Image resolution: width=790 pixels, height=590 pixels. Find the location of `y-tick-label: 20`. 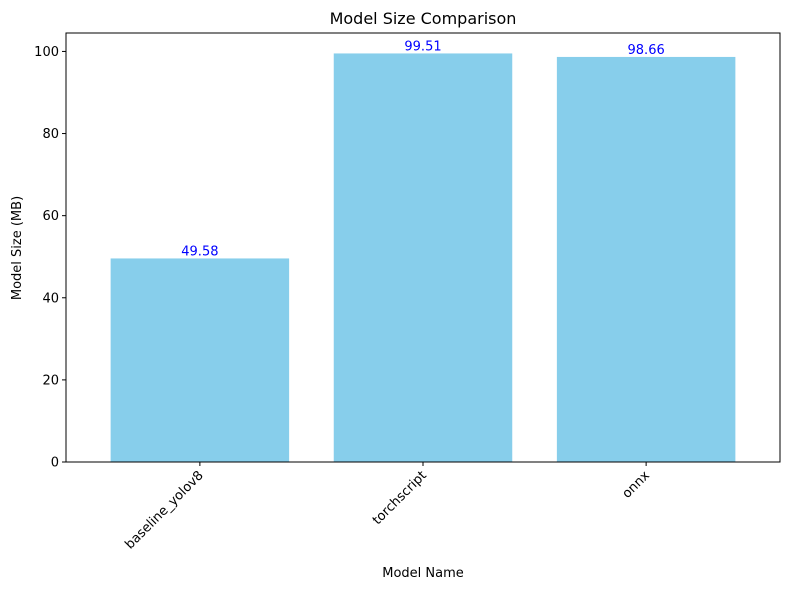

y-tick-label: 20 is located at coordinates (50, 380).